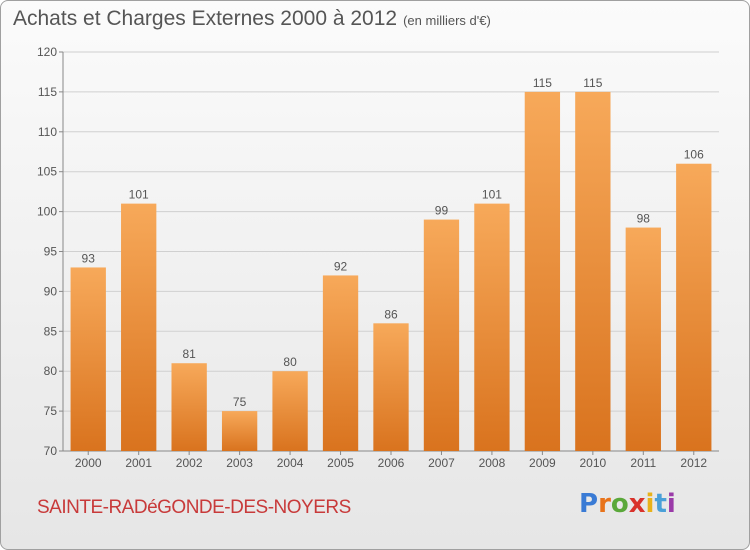  I want to click on commune-name: SAINTE-RADéGONDE-DES-NOYERS, so click(194, 507).